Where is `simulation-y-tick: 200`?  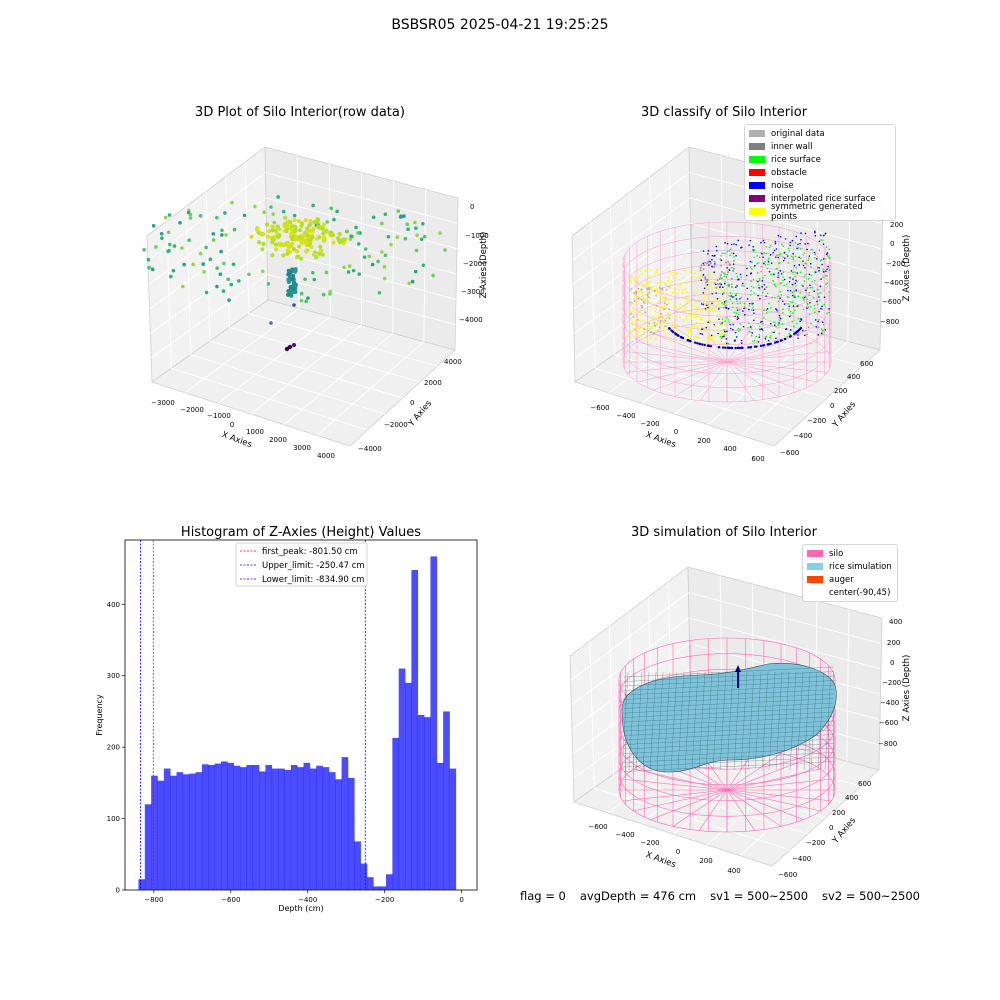 simulation-y-tick: 200 is located at coordinates (838, 813).